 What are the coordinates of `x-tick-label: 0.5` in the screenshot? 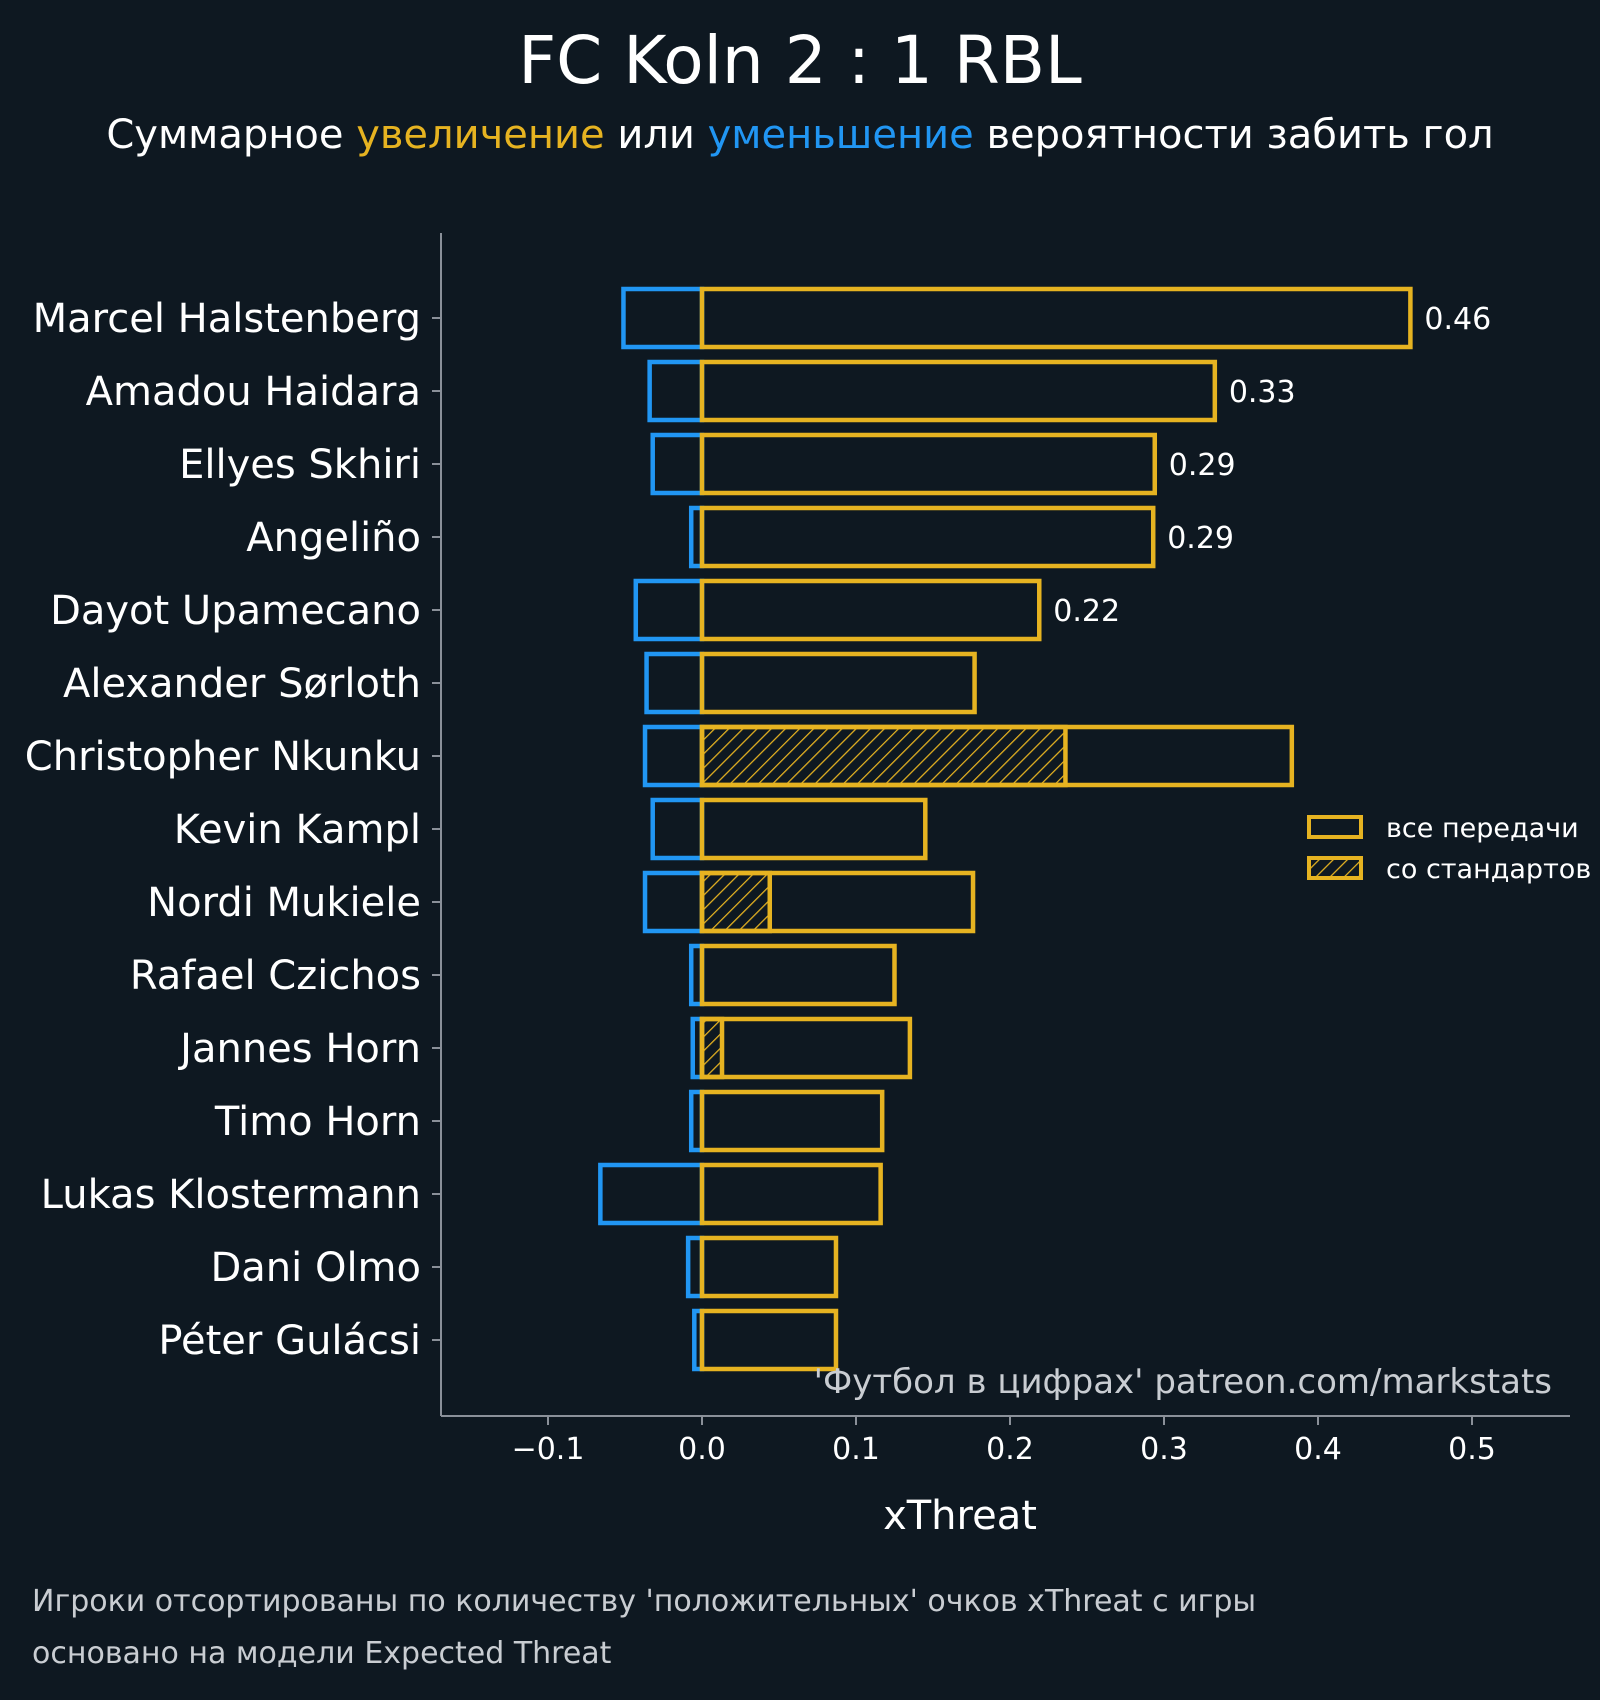 It's located at (1472, 1449).